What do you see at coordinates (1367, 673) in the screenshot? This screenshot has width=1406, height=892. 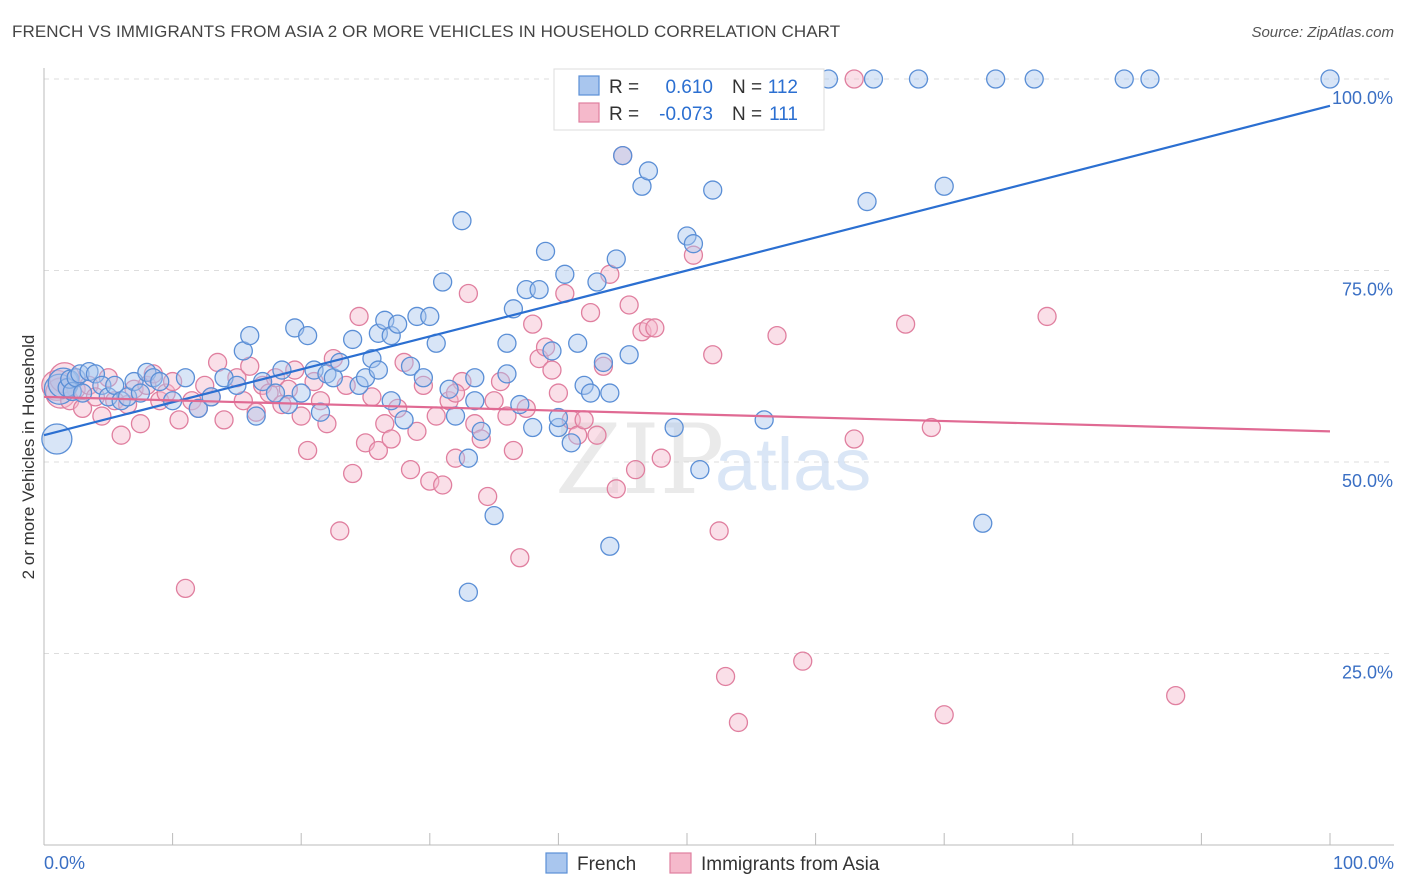 I see `y-tick-label: 25.0%` at bounding box center [1367, 673].